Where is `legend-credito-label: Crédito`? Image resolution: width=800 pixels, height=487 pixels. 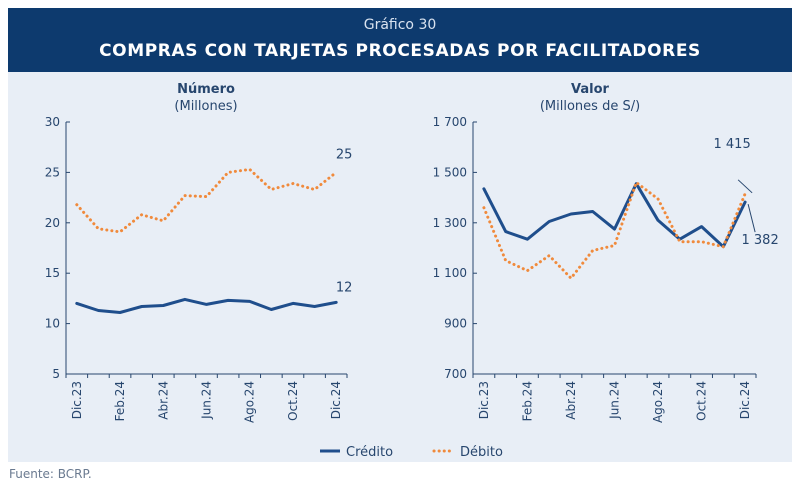
legend-credito-label: Crédito is located at coordinates (369, 452).